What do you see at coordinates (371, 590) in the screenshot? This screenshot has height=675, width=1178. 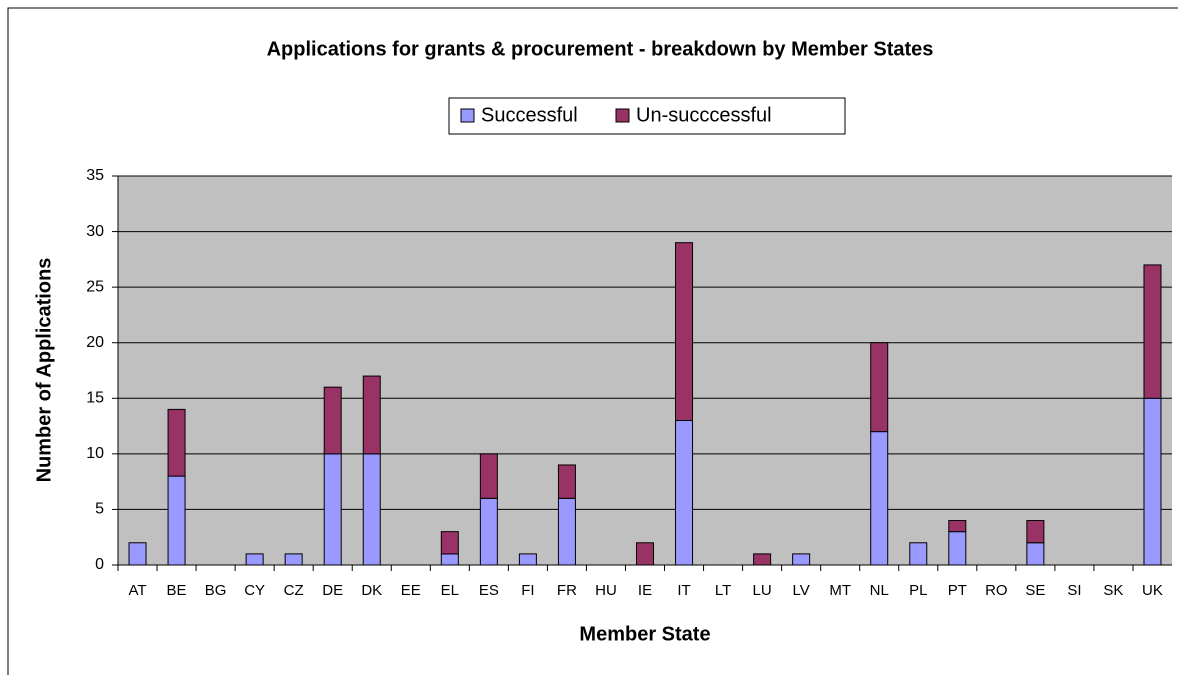 I see `x-tick-label: DK` at bounding box center [371, 590].